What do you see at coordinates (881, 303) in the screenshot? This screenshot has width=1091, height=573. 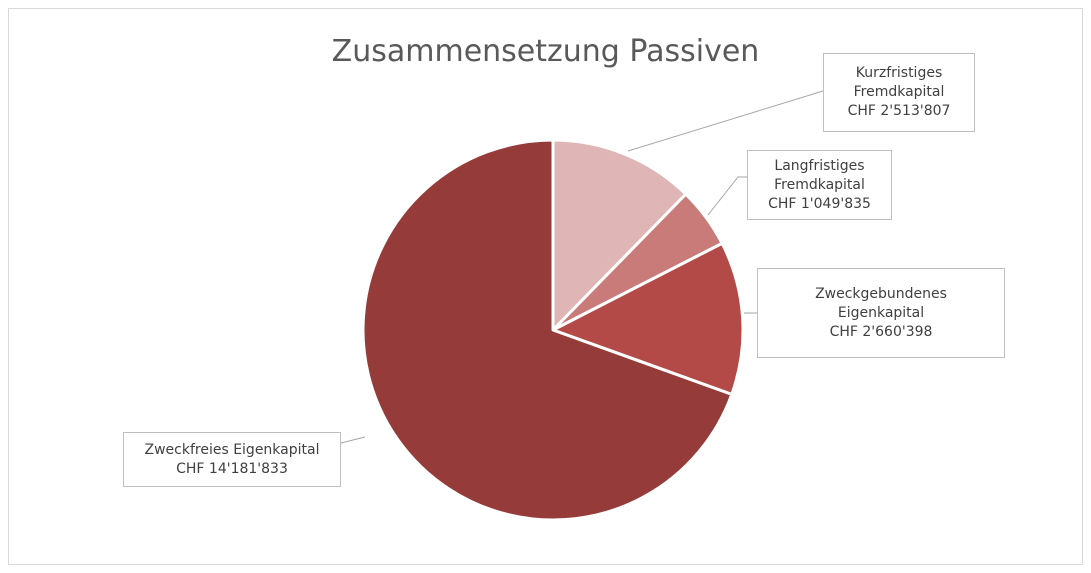 I see `data-category-label: Zweckgebundenes Eigenkapital` at bounding box center [881, 303].